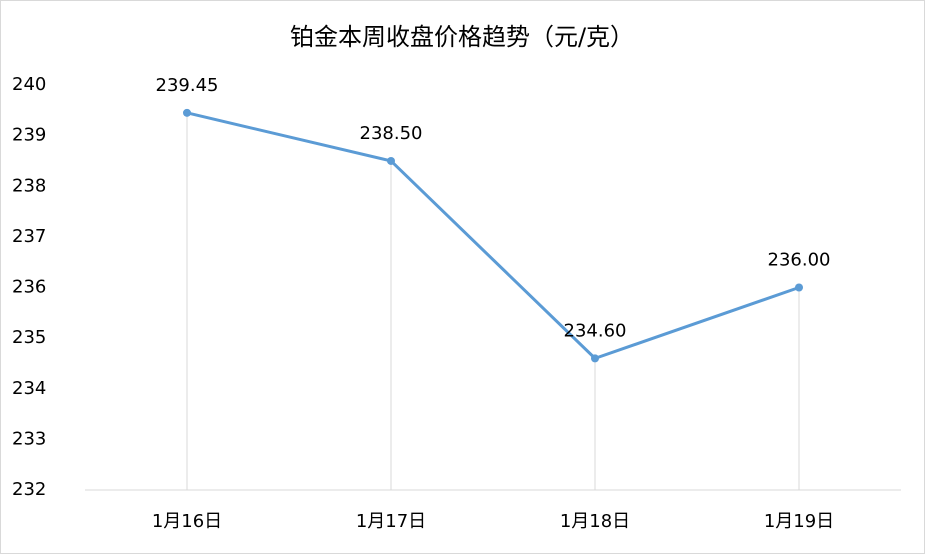 The image size is (925, 554). What do you see at coordinates (29, 489) in the screenshot?
I see `y-tick-label: 232` at bounding box center [29, 489].